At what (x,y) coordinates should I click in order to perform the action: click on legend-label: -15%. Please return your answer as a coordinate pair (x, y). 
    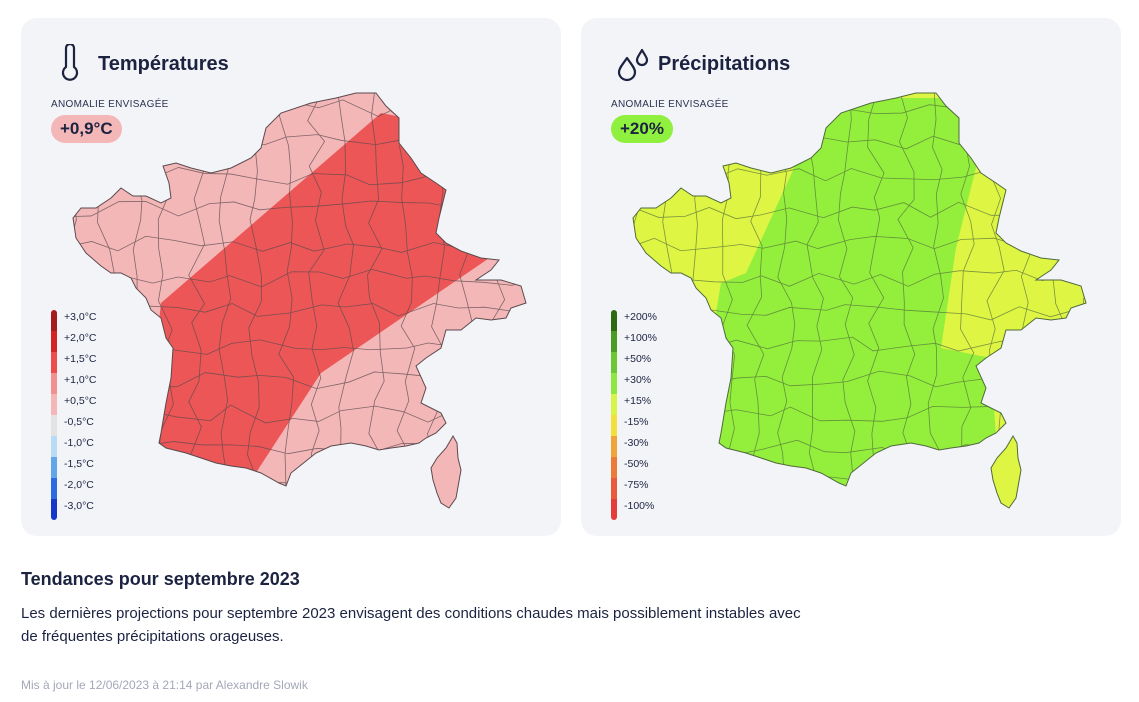
    Looking at the image, I should click on (636, 422).